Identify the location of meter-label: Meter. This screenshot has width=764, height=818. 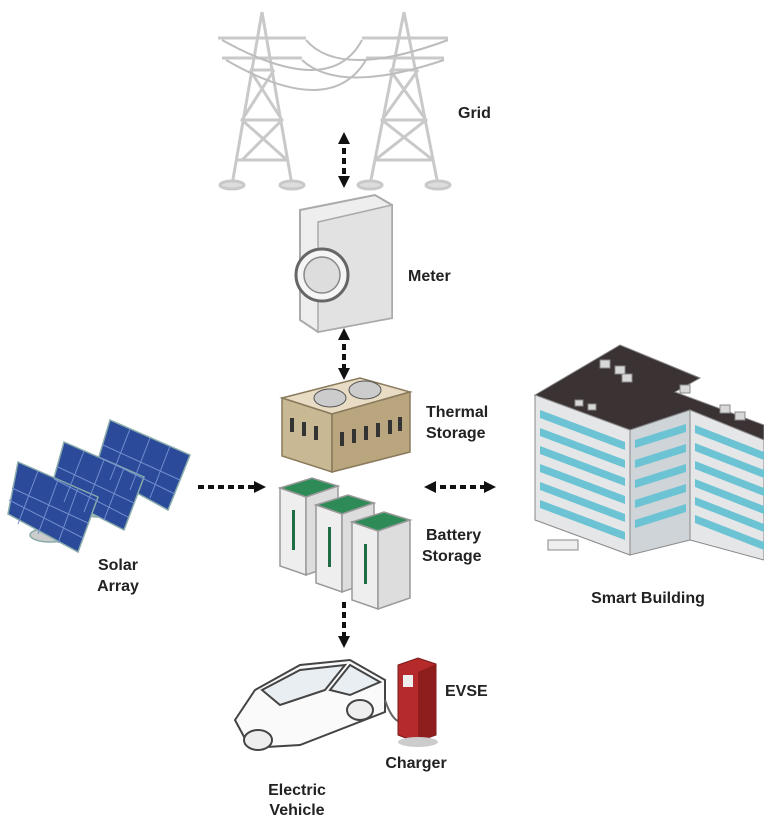
(429, 276).